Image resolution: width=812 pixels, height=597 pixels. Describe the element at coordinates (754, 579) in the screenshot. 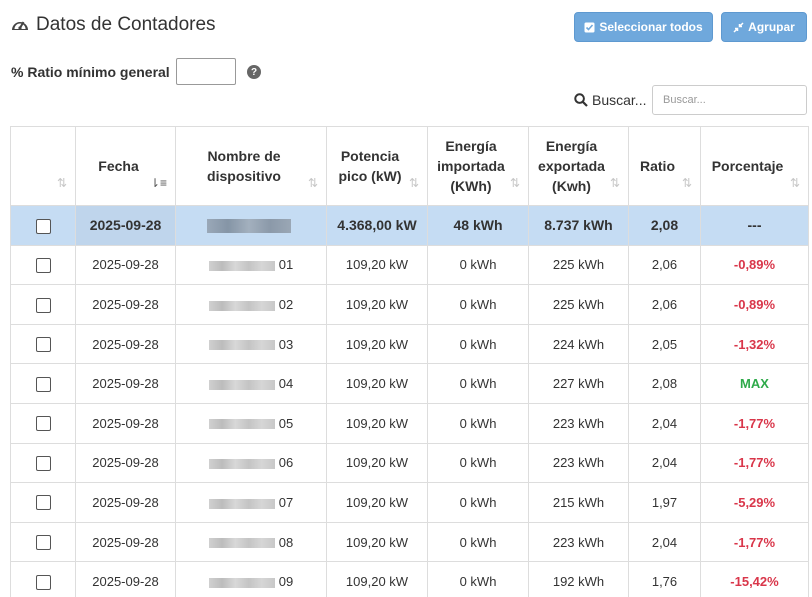

I see `cell-porcentaje: -15,42%` at that location.